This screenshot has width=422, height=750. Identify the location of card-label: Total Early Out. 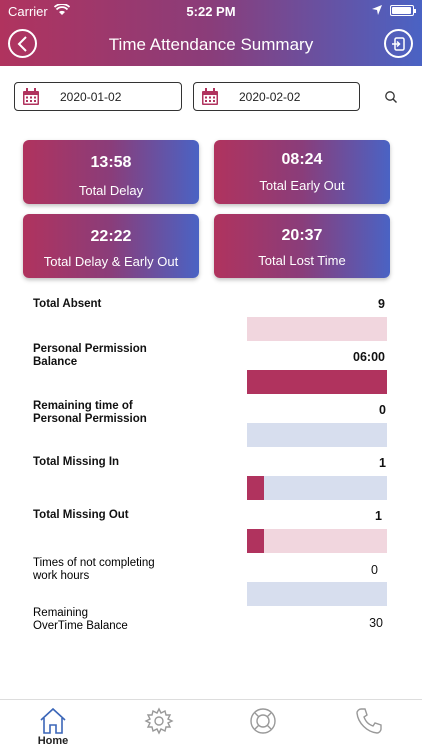
(302, 185).